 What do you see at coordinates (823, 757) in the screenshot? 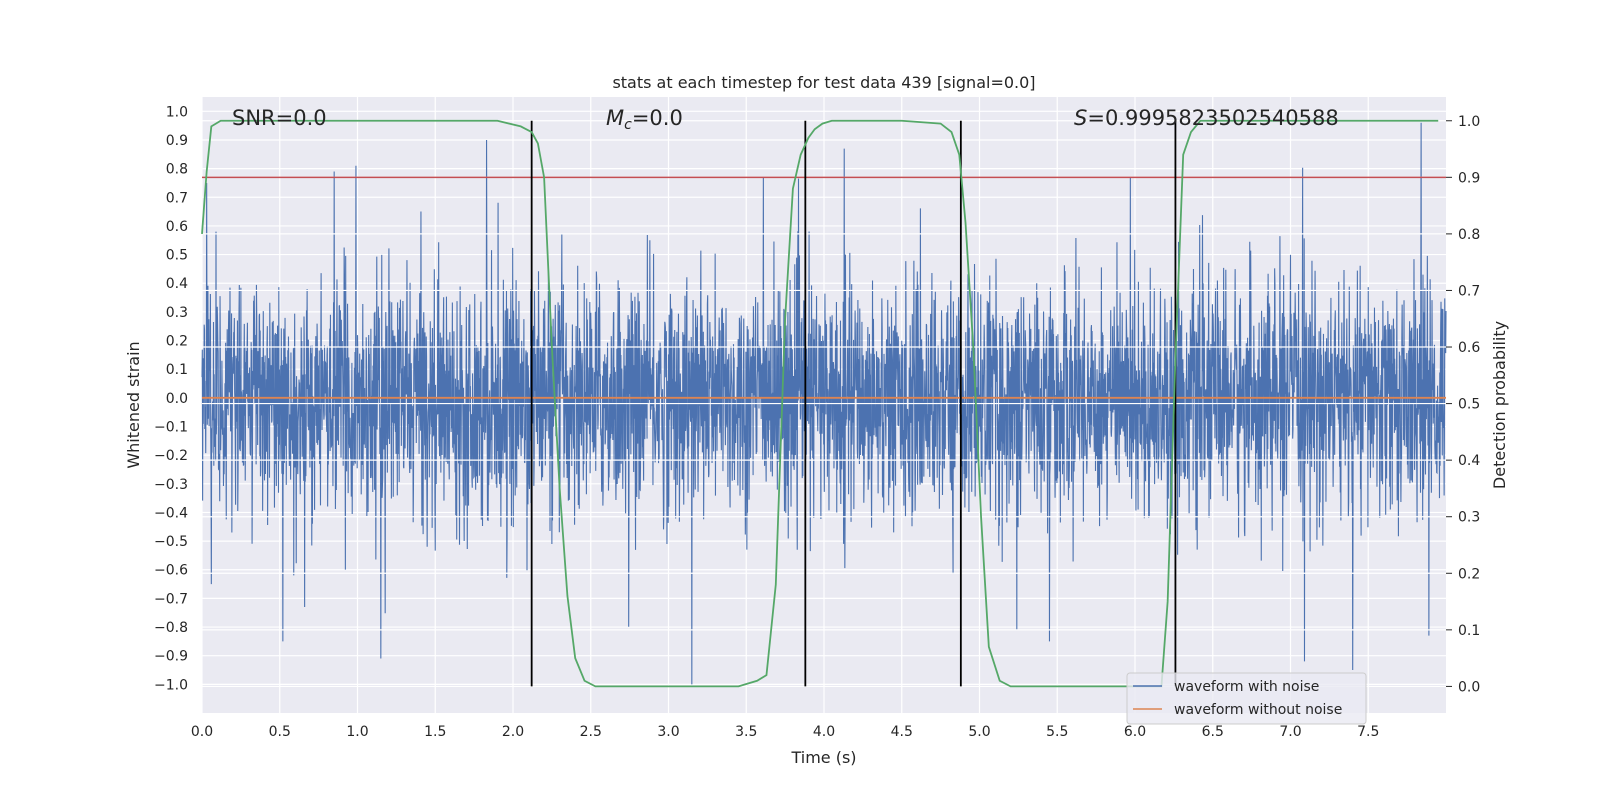
I see `x-axis-label: Time (s)` at bounding box center [823, 757].